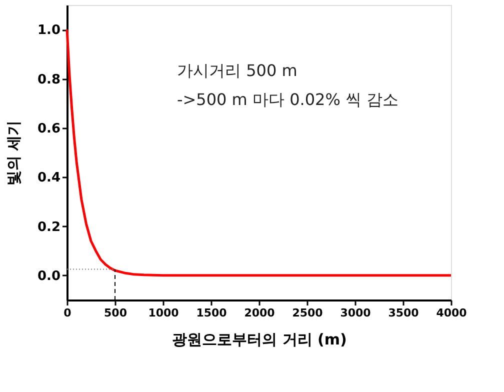 This screenshot has width=504, height=392. I want to click on annotation: 가시거리 500 m, so click(237, 70).